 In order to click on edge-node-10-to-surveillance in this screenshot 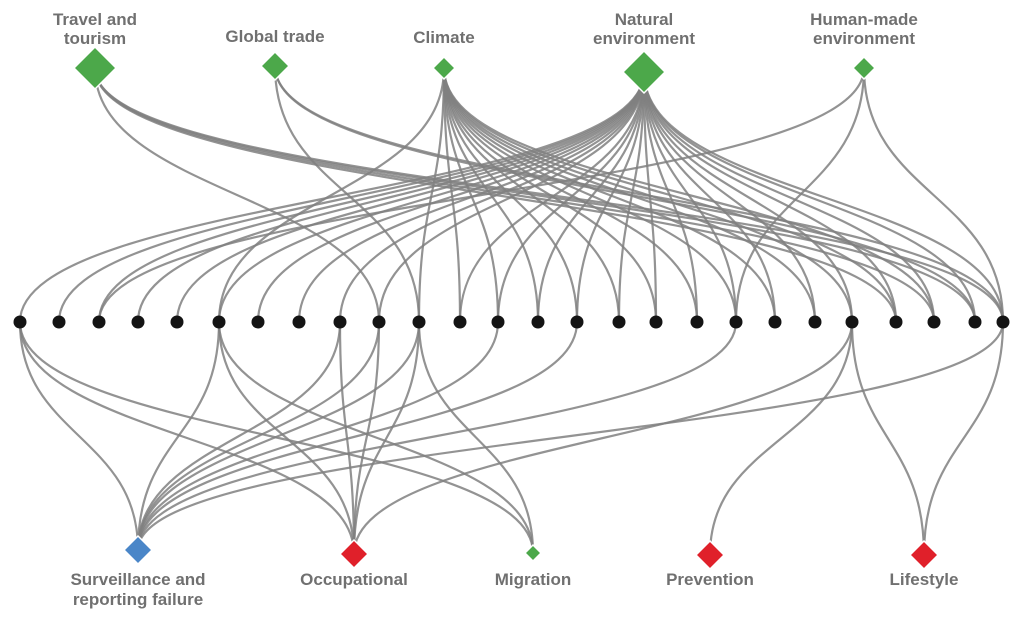, I will do `click(278, 436)`.